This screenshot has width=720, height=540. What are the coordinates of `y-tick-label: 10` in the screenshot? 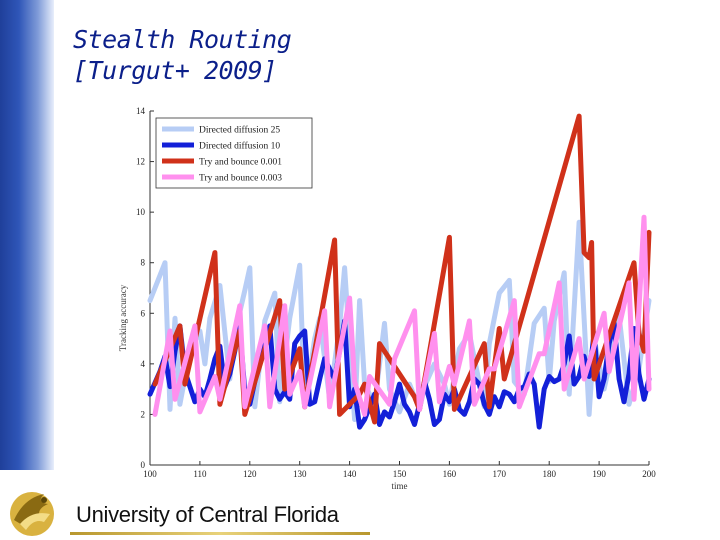 It's located at (141, 212).